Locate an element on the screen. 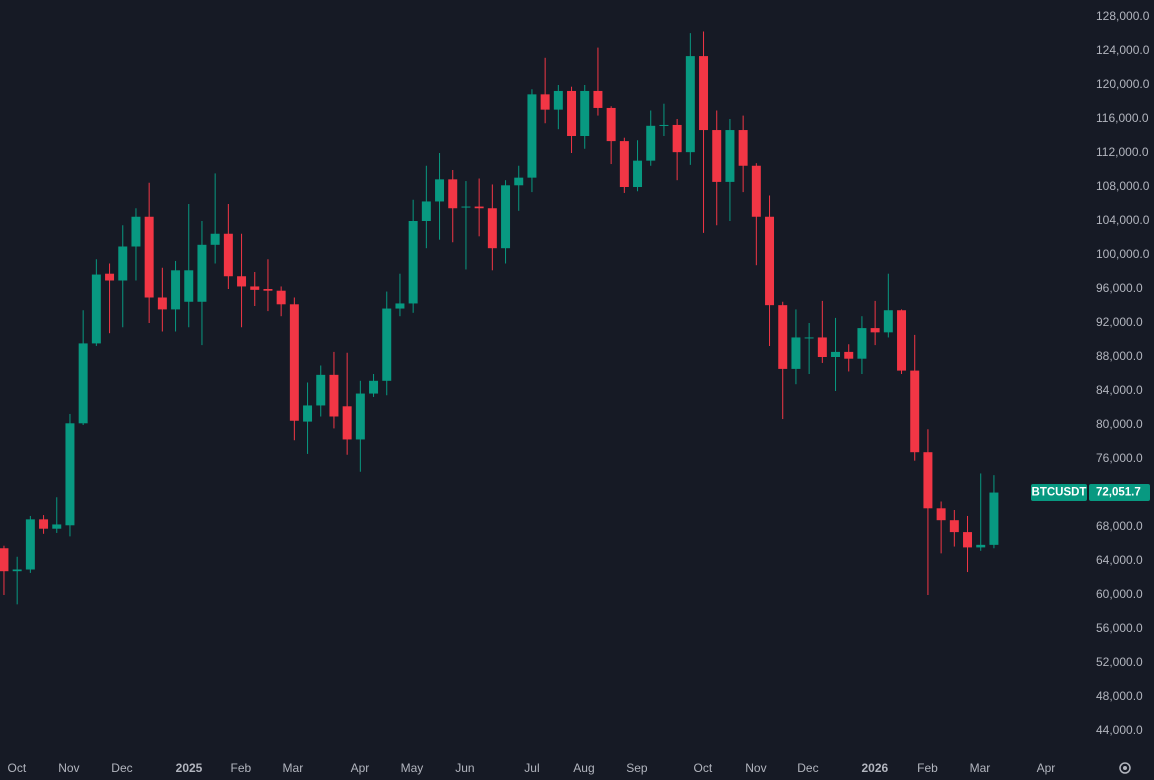  x-tick-label: Jul is located at coordinates (531, 768).